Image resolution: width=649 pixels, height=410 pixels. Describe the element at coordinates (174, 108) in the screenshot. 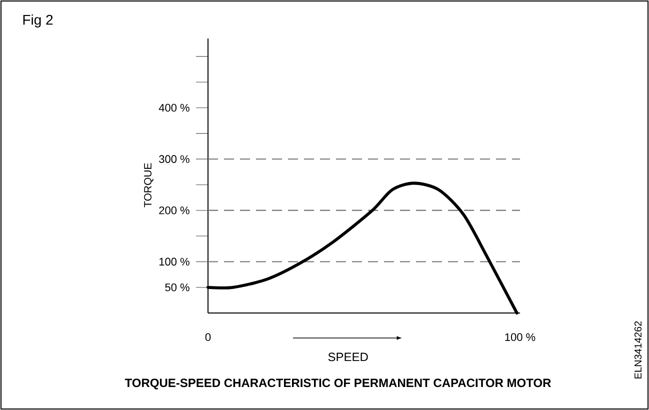

I see `y-tick-label: 400 %` at that location.